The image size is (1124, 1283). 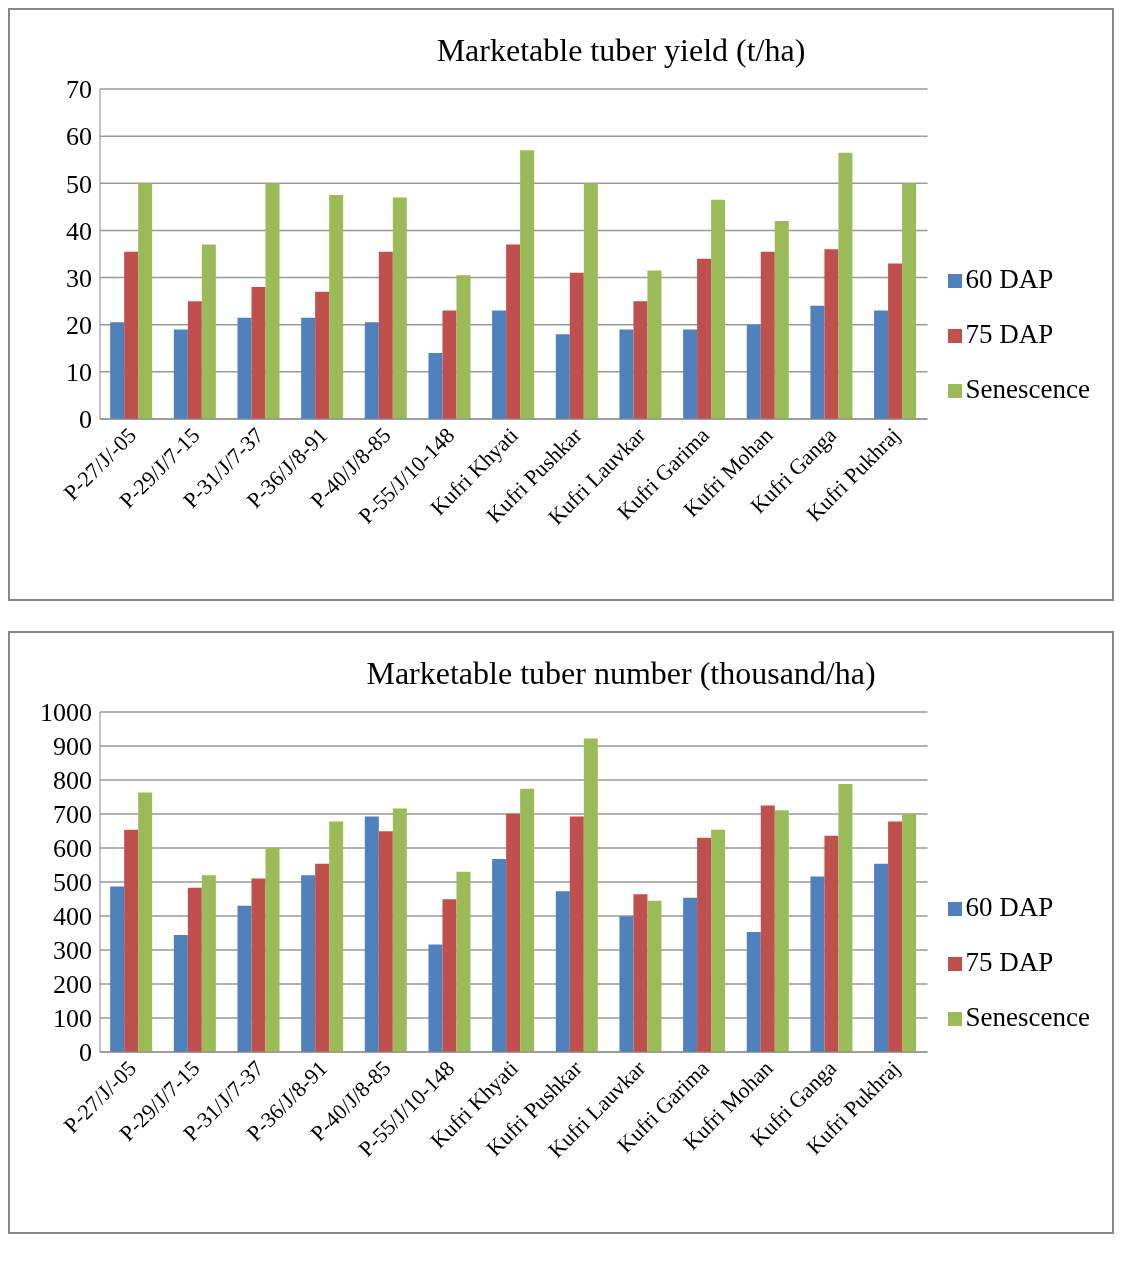 I want to click on y-tick-label: 500, so click(x=72, y=883).